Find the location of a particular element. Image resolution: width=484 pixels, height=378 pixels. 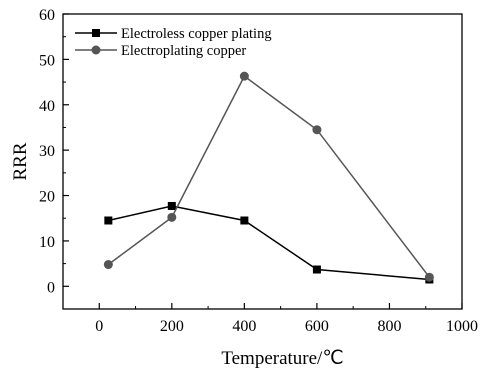

x-tick-label-400: 400 is located at coordinates (244, 326).